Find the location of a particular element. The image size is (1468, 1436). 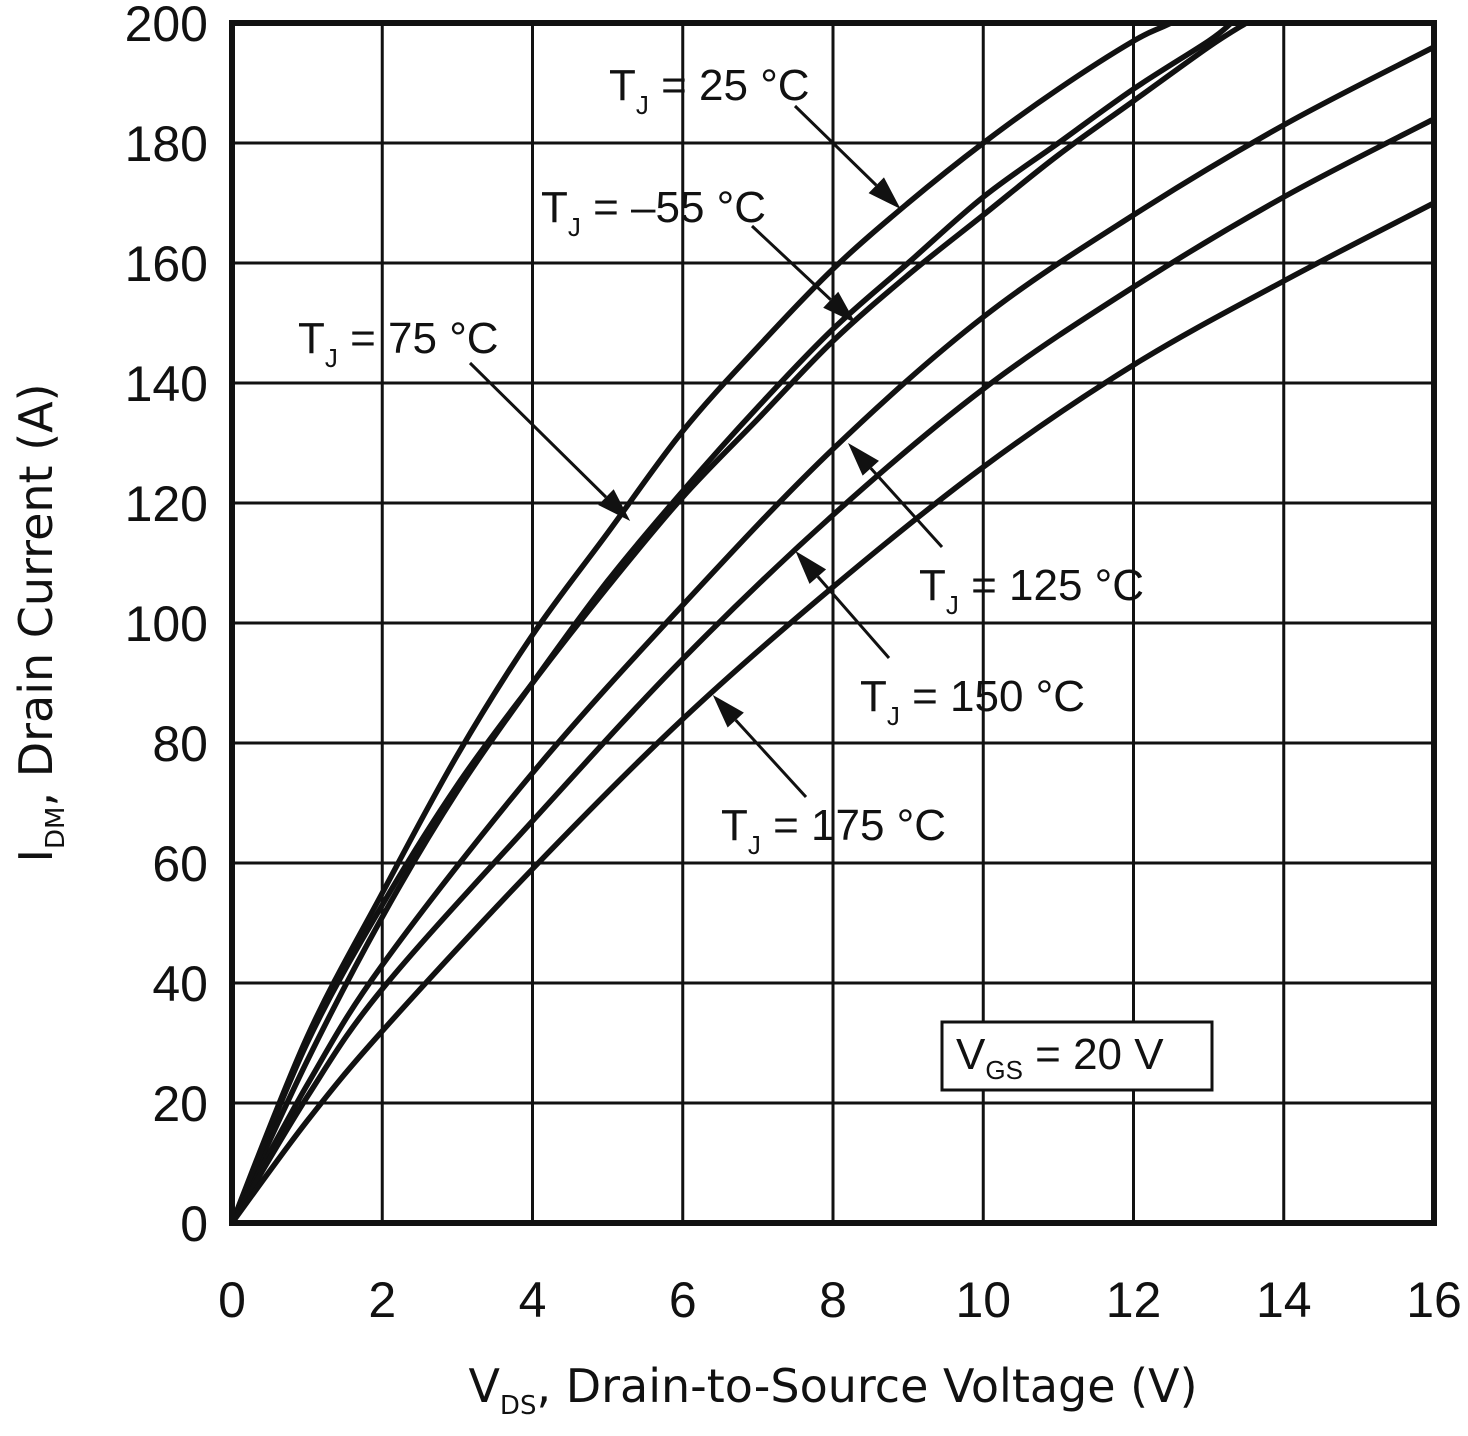

vgs-condition-frame is located at coordinates (1077, 1056).